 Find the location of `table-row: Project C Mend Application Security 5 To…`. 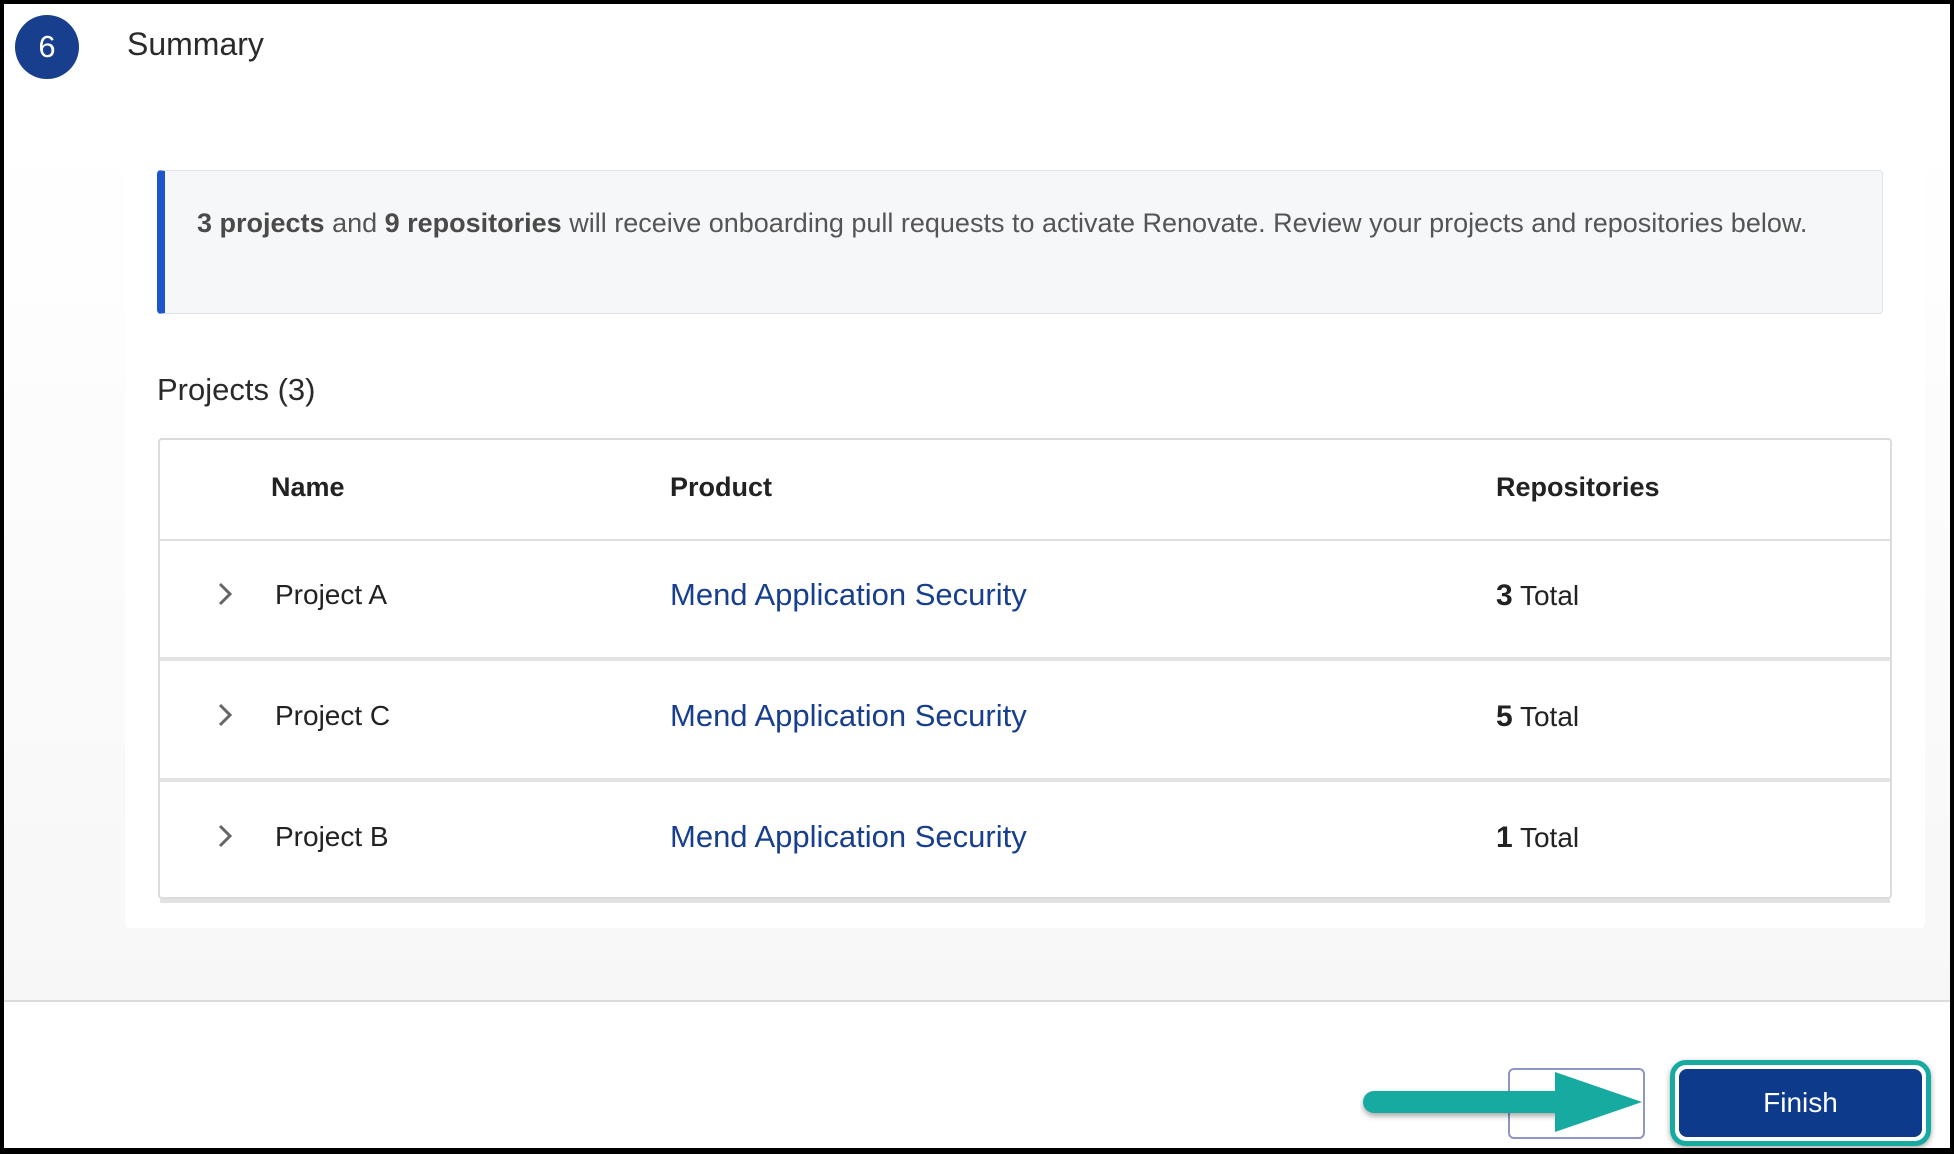

table-row: Project C Mend Application Security 5 To… is located at coordinates (1025, 721).